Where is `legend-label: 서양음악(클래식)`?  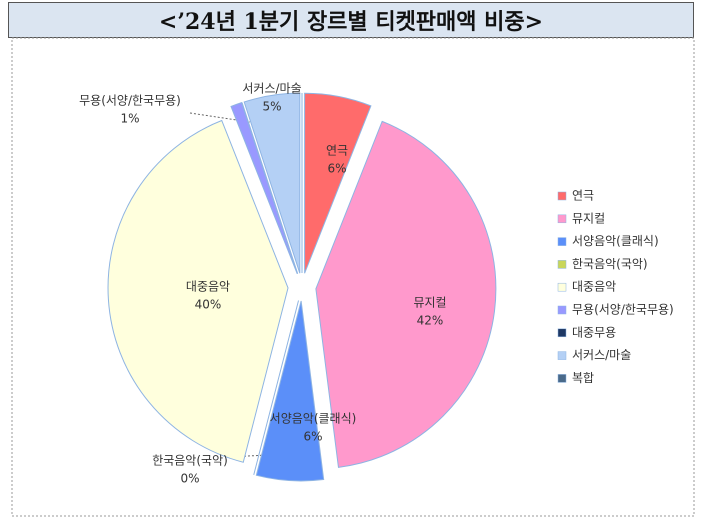
legend-label: 서양음악(클래식) is located at coordinates (615, 241).